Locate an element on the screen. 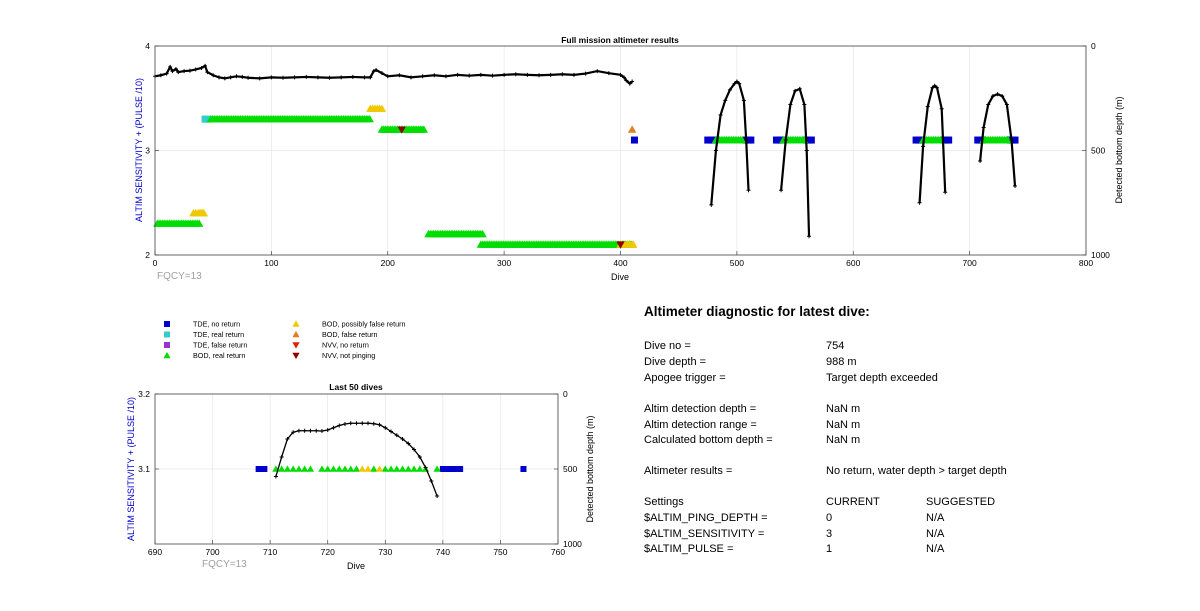  x-tick-label: 750 is located at coordinates (500, 552).